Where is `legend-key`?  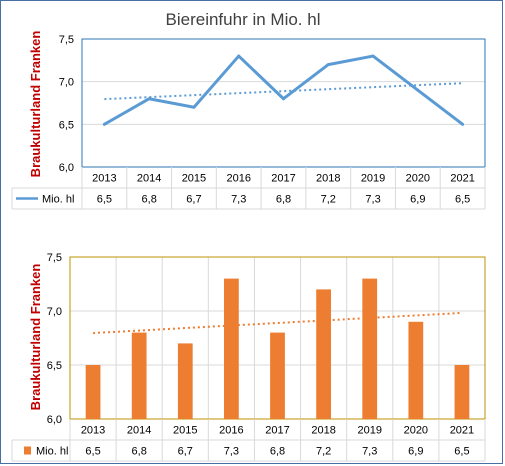 legend-key is located at coordinates (27, 450).